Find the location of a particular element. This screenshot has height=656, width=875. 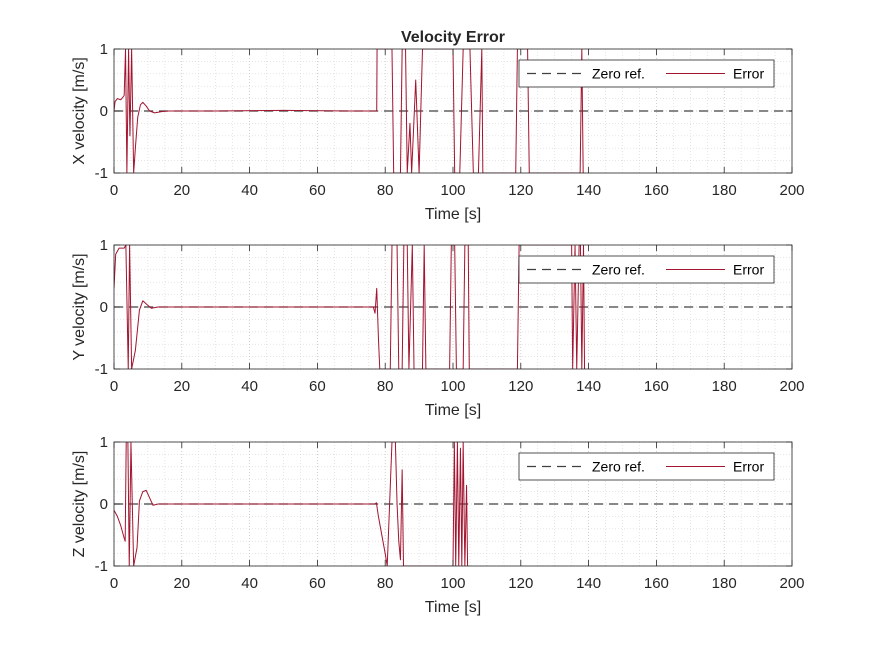

y-axis-label: Y velocity [m/s] is located at coordinates (79, 306).